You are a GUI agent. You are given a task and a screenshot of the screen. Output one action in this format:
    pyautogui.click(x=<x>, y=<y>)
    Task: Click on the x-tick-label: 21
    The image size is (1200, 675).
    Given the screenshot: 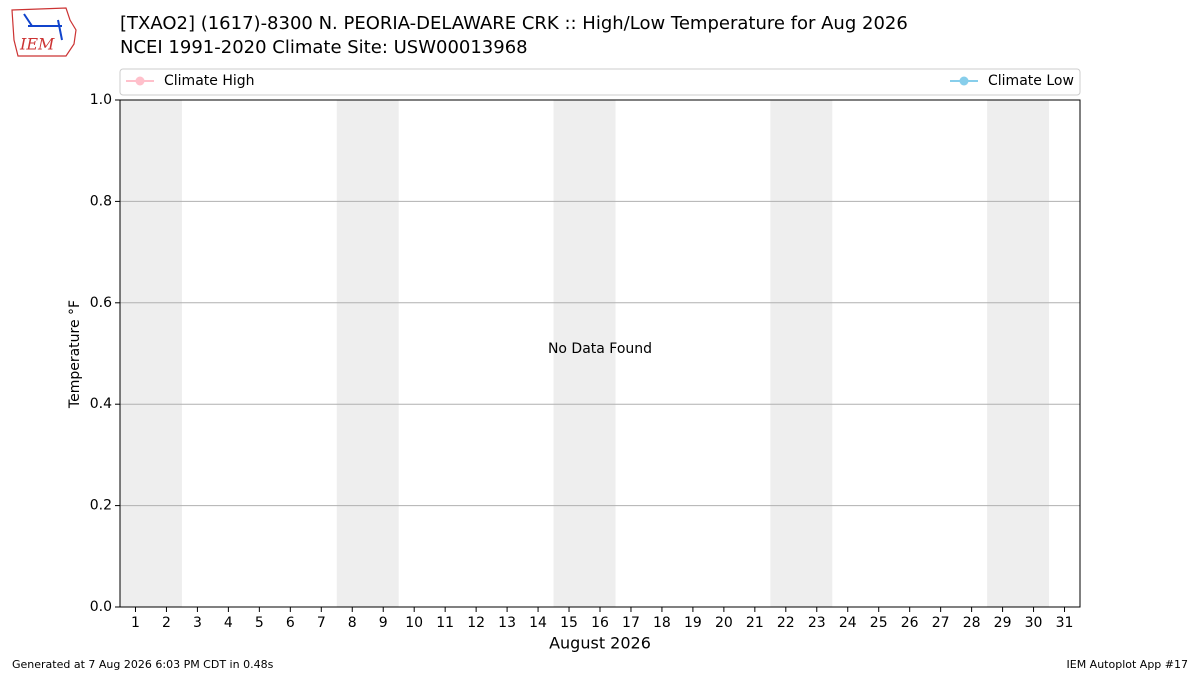 What is the action you would take?
    pyautogui.click(x=755, y=623)
    